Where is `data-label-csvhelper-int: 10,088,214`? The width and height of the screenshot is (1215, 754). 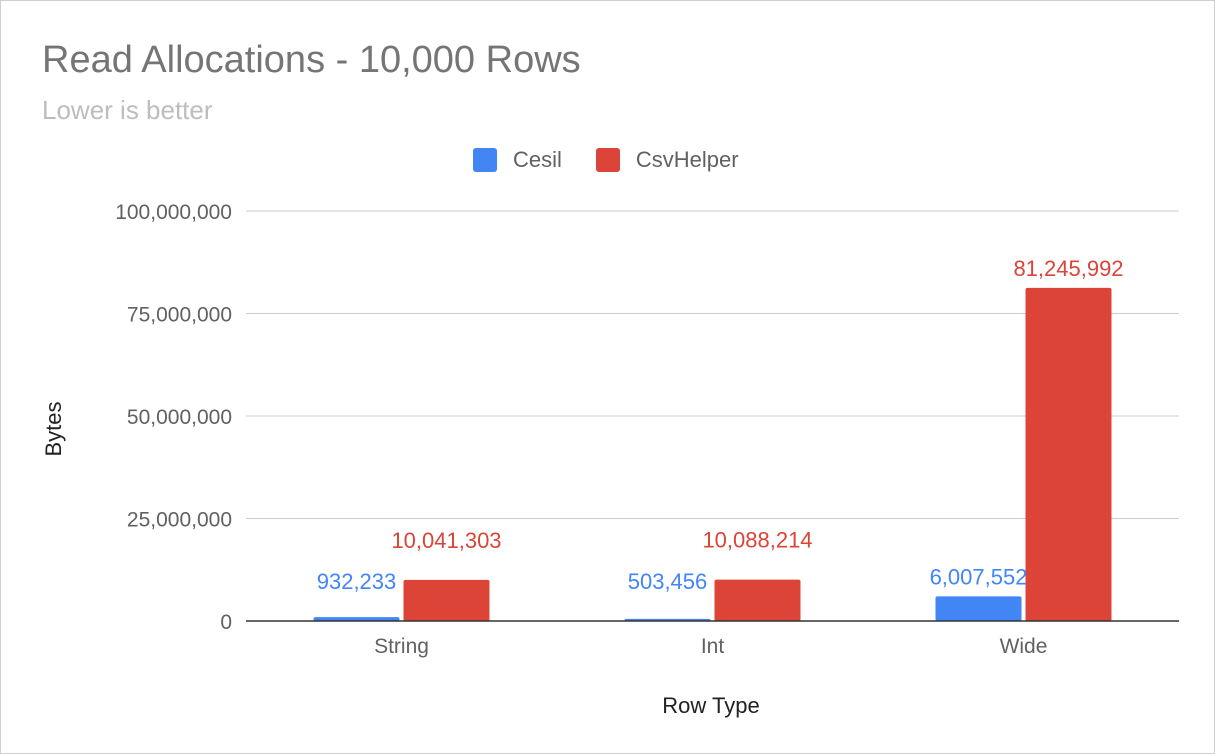 data-label-csvhelper-int: 10,088,214 is located at coordinates (757, 540).